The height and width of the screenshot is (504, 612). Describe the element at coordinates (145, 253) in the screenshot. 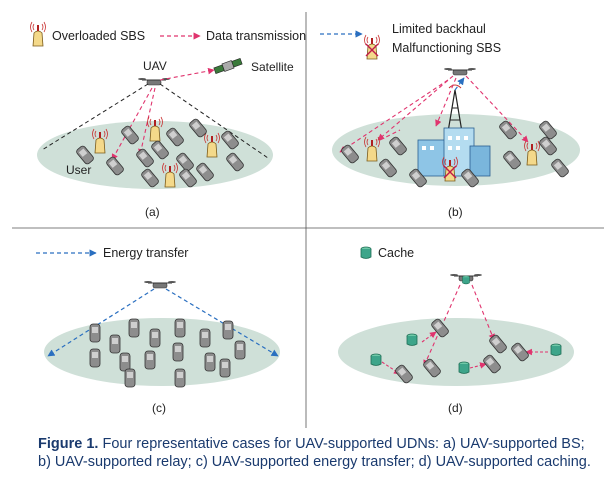

I see `legend-energy-transfer: Energy transfer` at that location.